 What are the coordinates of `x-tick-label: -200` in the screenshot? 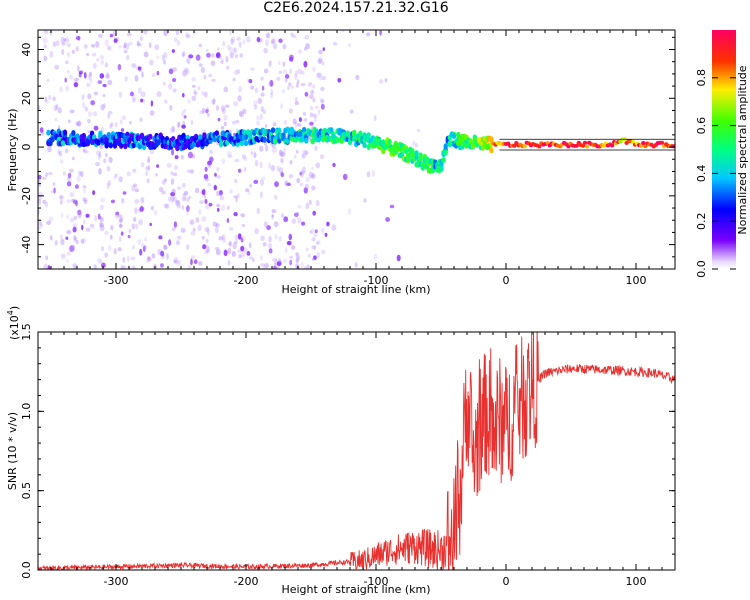 It's located at (246, 280).